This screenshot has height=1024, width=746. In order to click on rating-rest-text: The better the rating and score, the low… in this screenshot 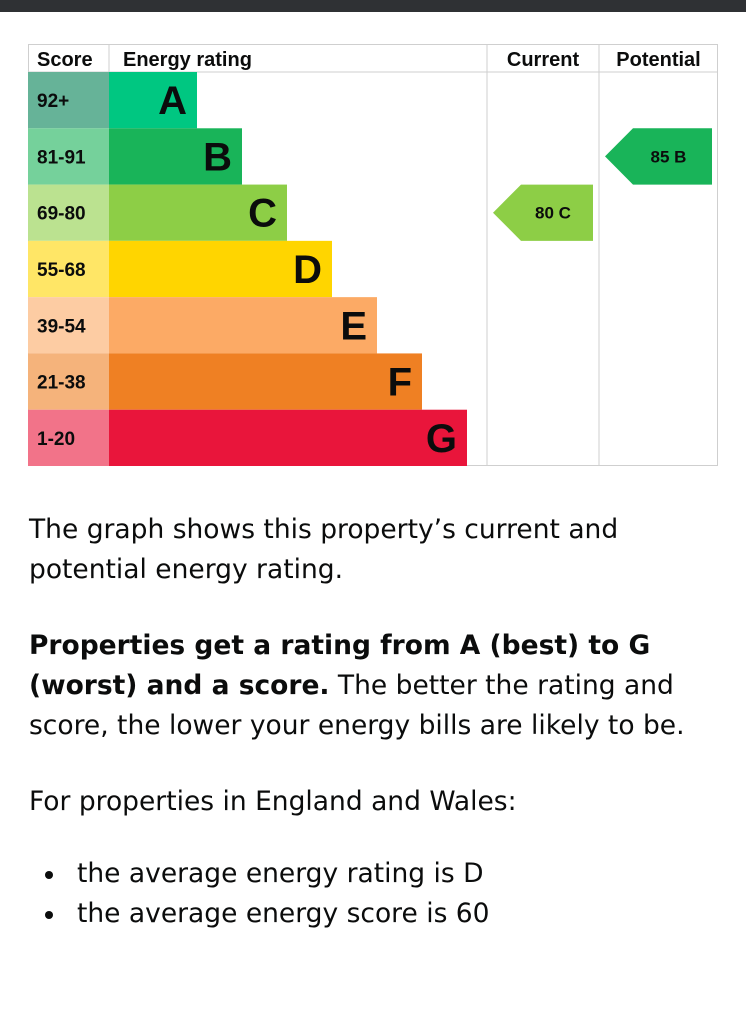, I will do `click(357, 705)`.